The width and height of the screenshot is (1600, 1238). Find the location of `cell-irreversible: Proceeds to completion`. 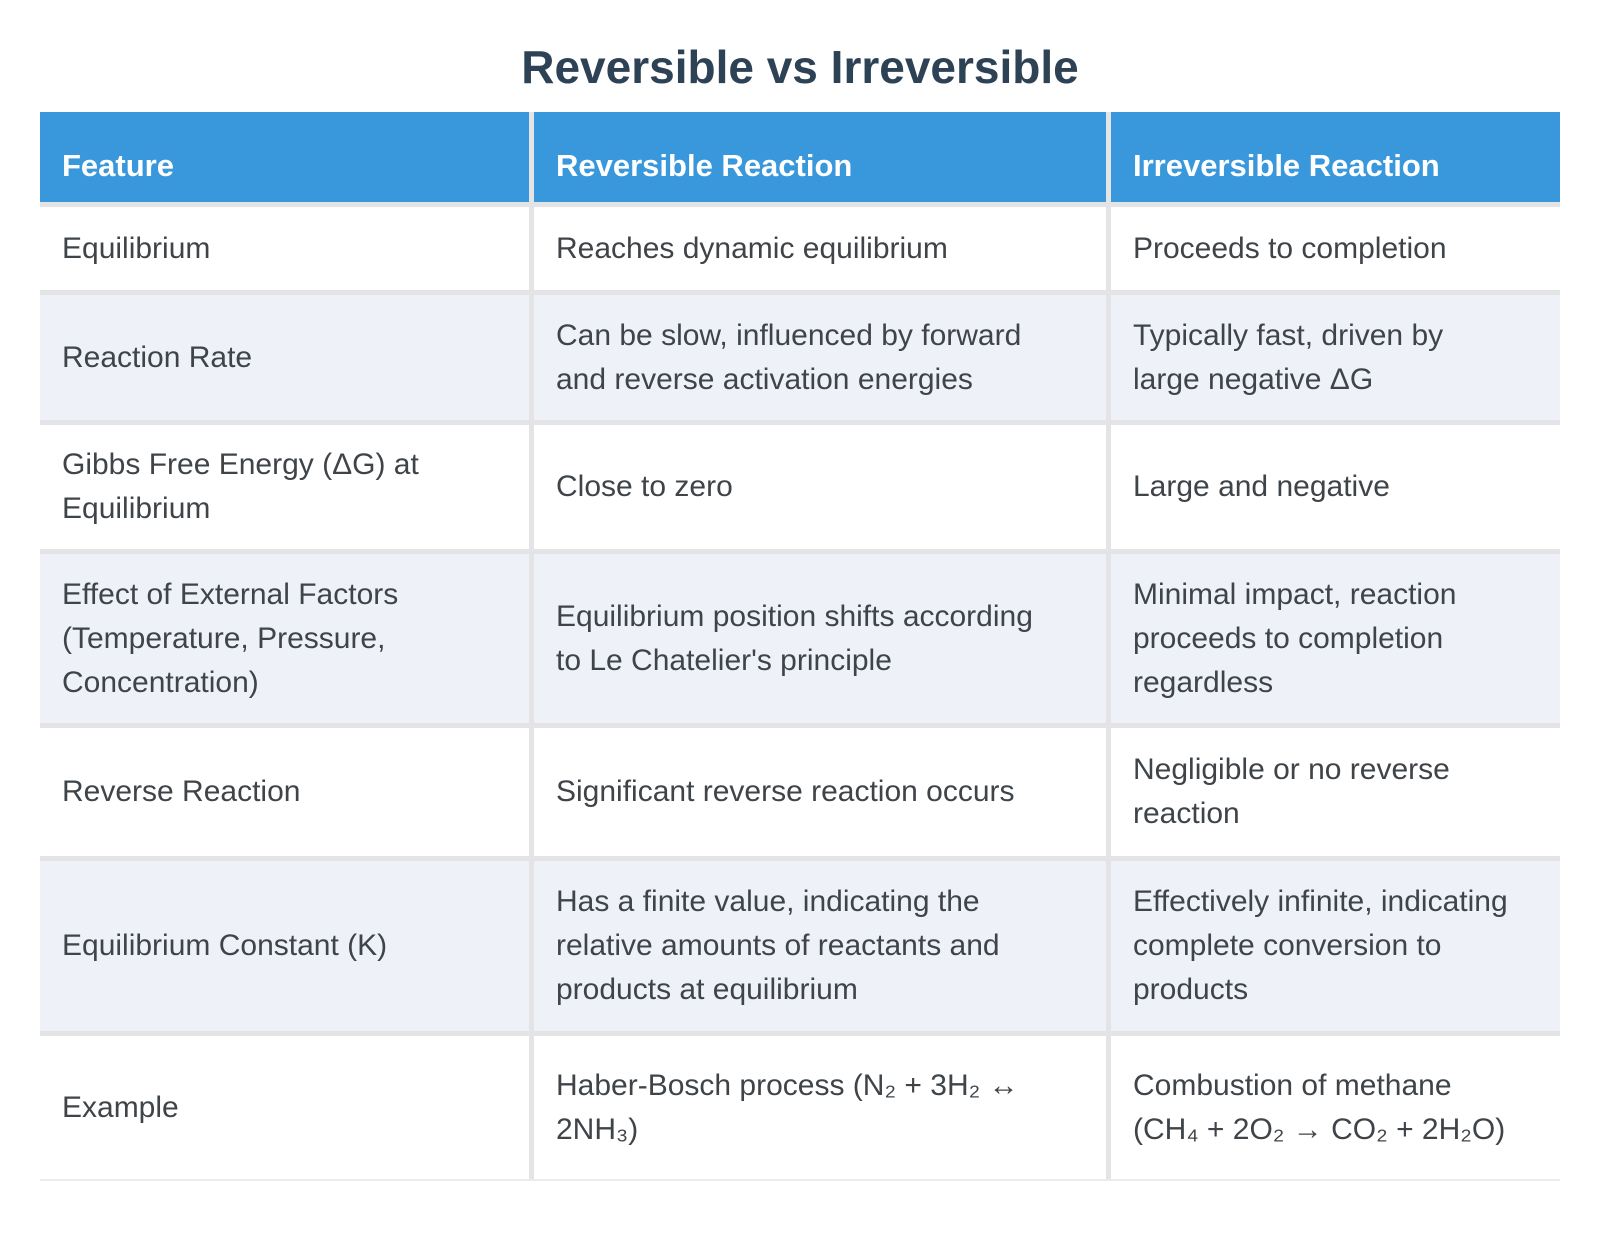

cell-irreversible: Proceeds to completion is located at coordinates (1335, 248).